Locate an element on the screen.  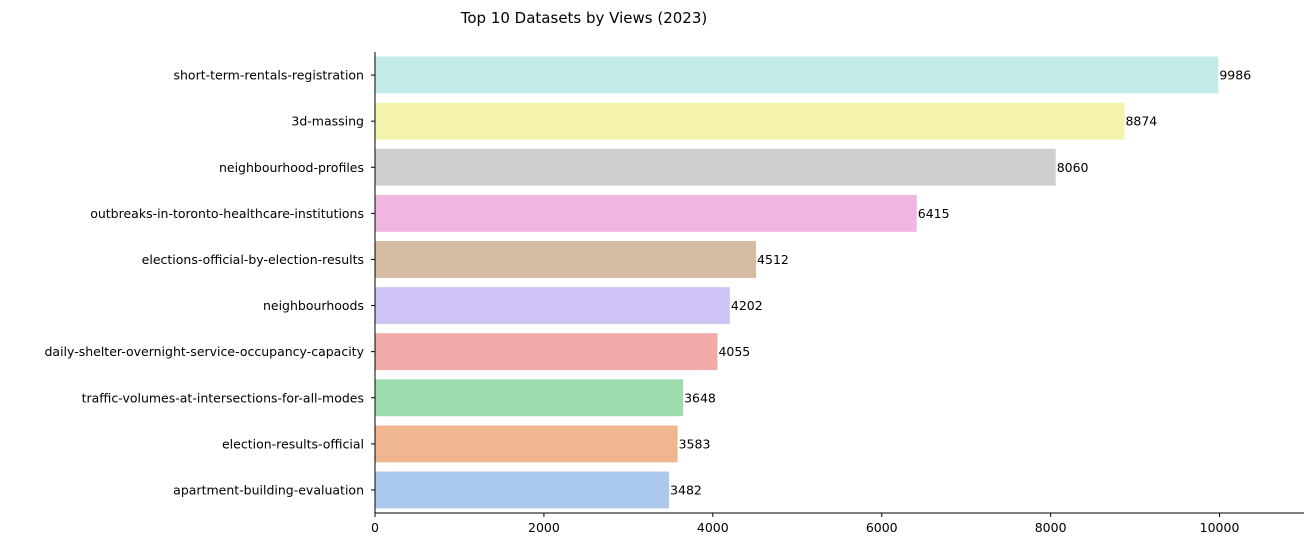
x-tick-label: 6000 is located at coordinates (882, 527).